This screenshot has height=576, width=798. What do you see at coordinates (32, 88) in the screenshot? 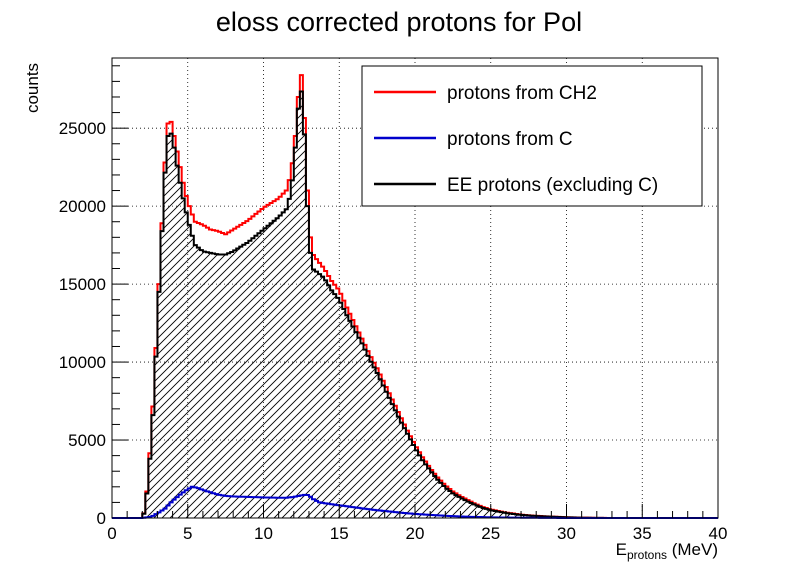
I see `y-axis-label: counts` at bounding box center [32, 88].